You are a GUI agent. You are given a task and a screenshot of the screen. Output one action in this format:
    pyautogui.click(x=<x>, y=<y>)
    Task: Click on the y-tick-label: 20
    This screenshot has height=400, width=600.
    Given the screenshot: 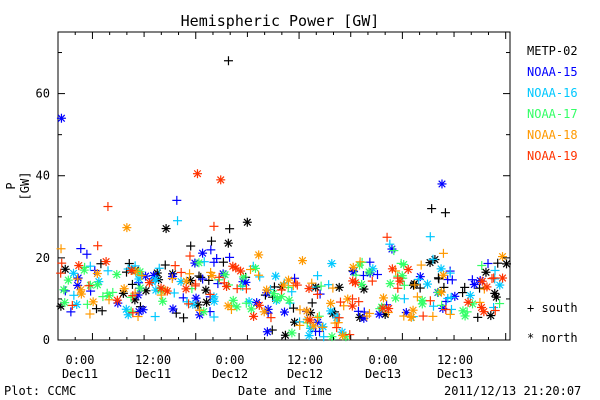 What is the action you would take?
    pyautogui.click(x=43, y=258)
    